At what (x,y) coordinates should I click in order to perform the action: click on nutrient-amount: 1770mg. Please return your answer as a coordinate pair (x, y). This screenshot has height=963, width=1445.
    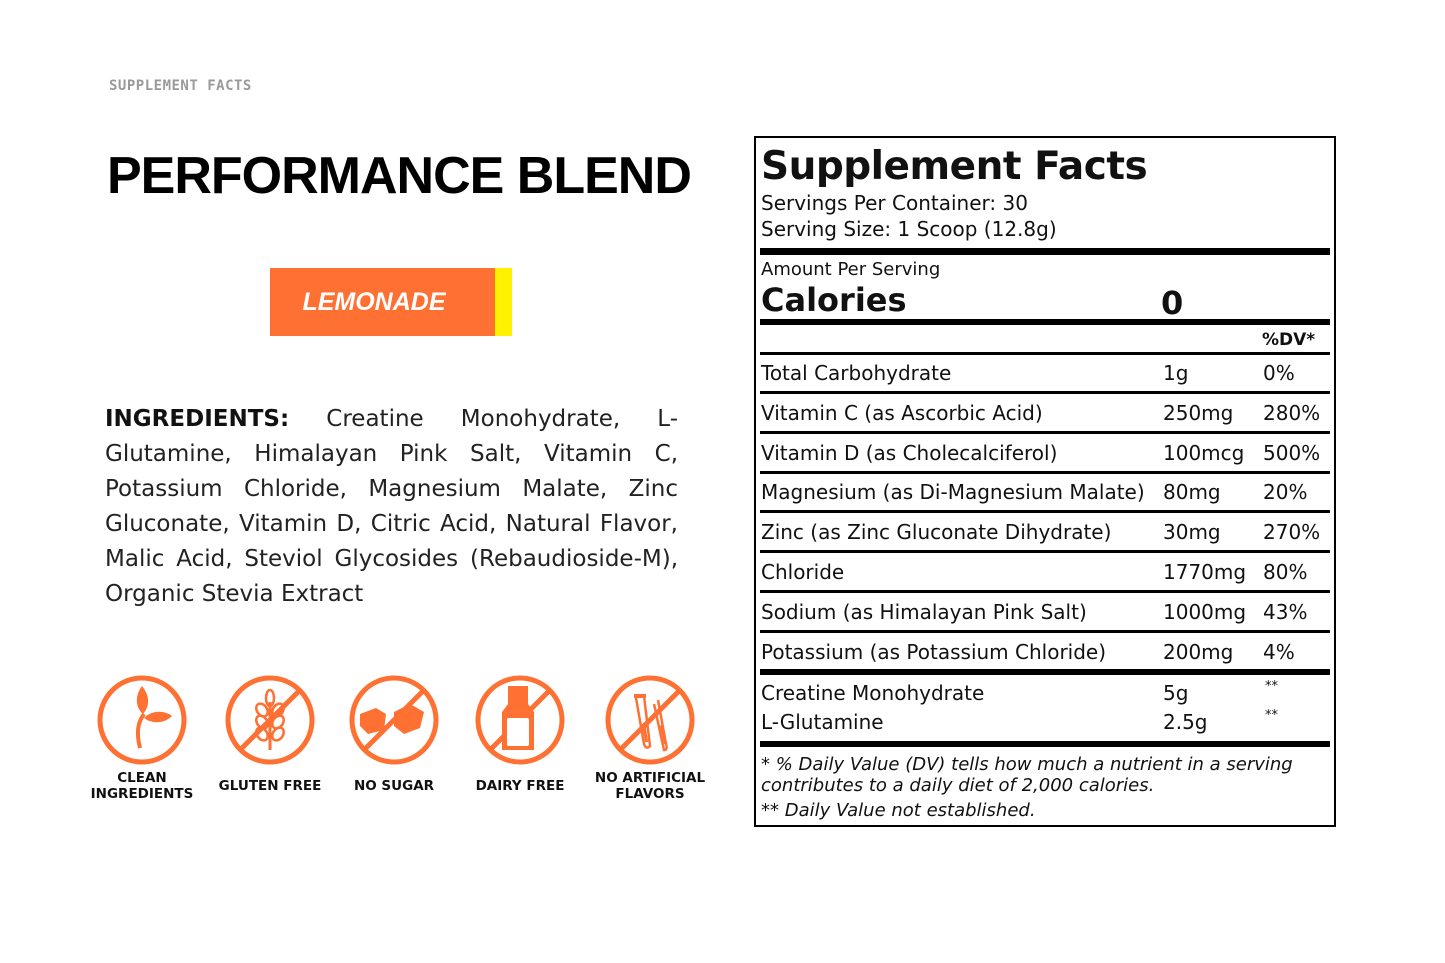
    Looking at the image, I should click on (1205, 572).